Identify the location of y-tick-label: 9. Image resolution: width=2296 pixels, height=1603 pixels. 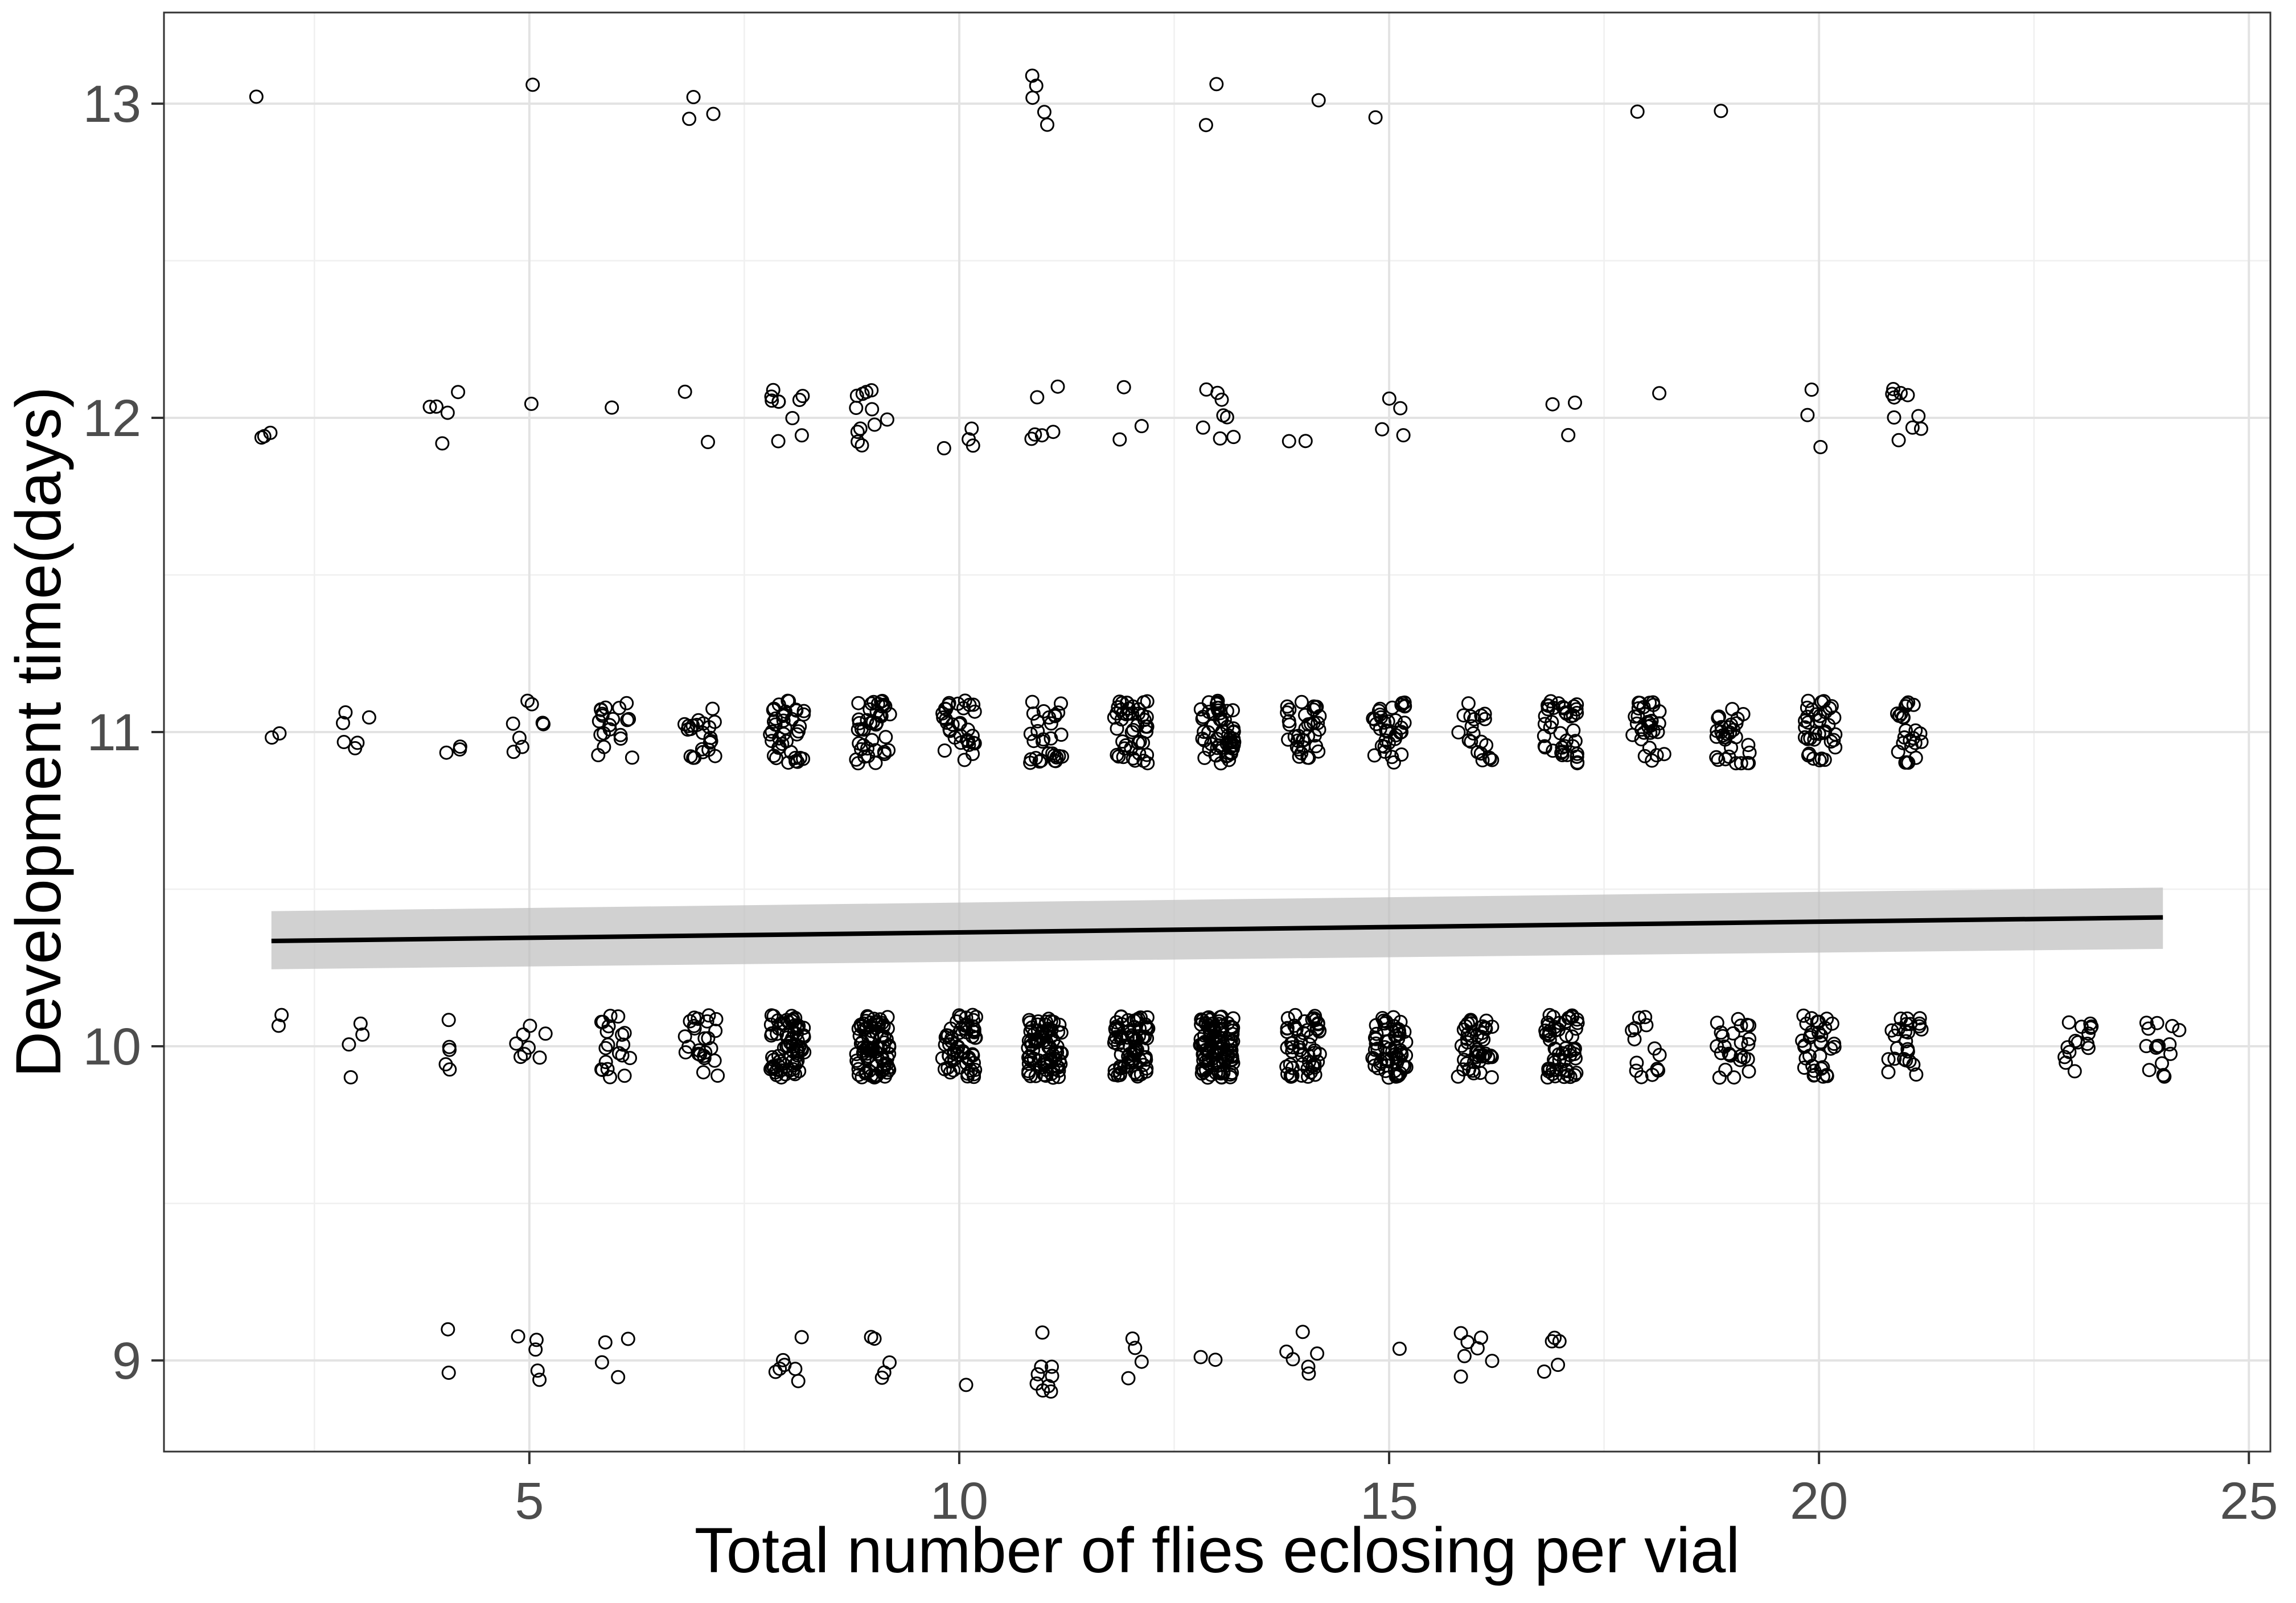
(127, 1361).